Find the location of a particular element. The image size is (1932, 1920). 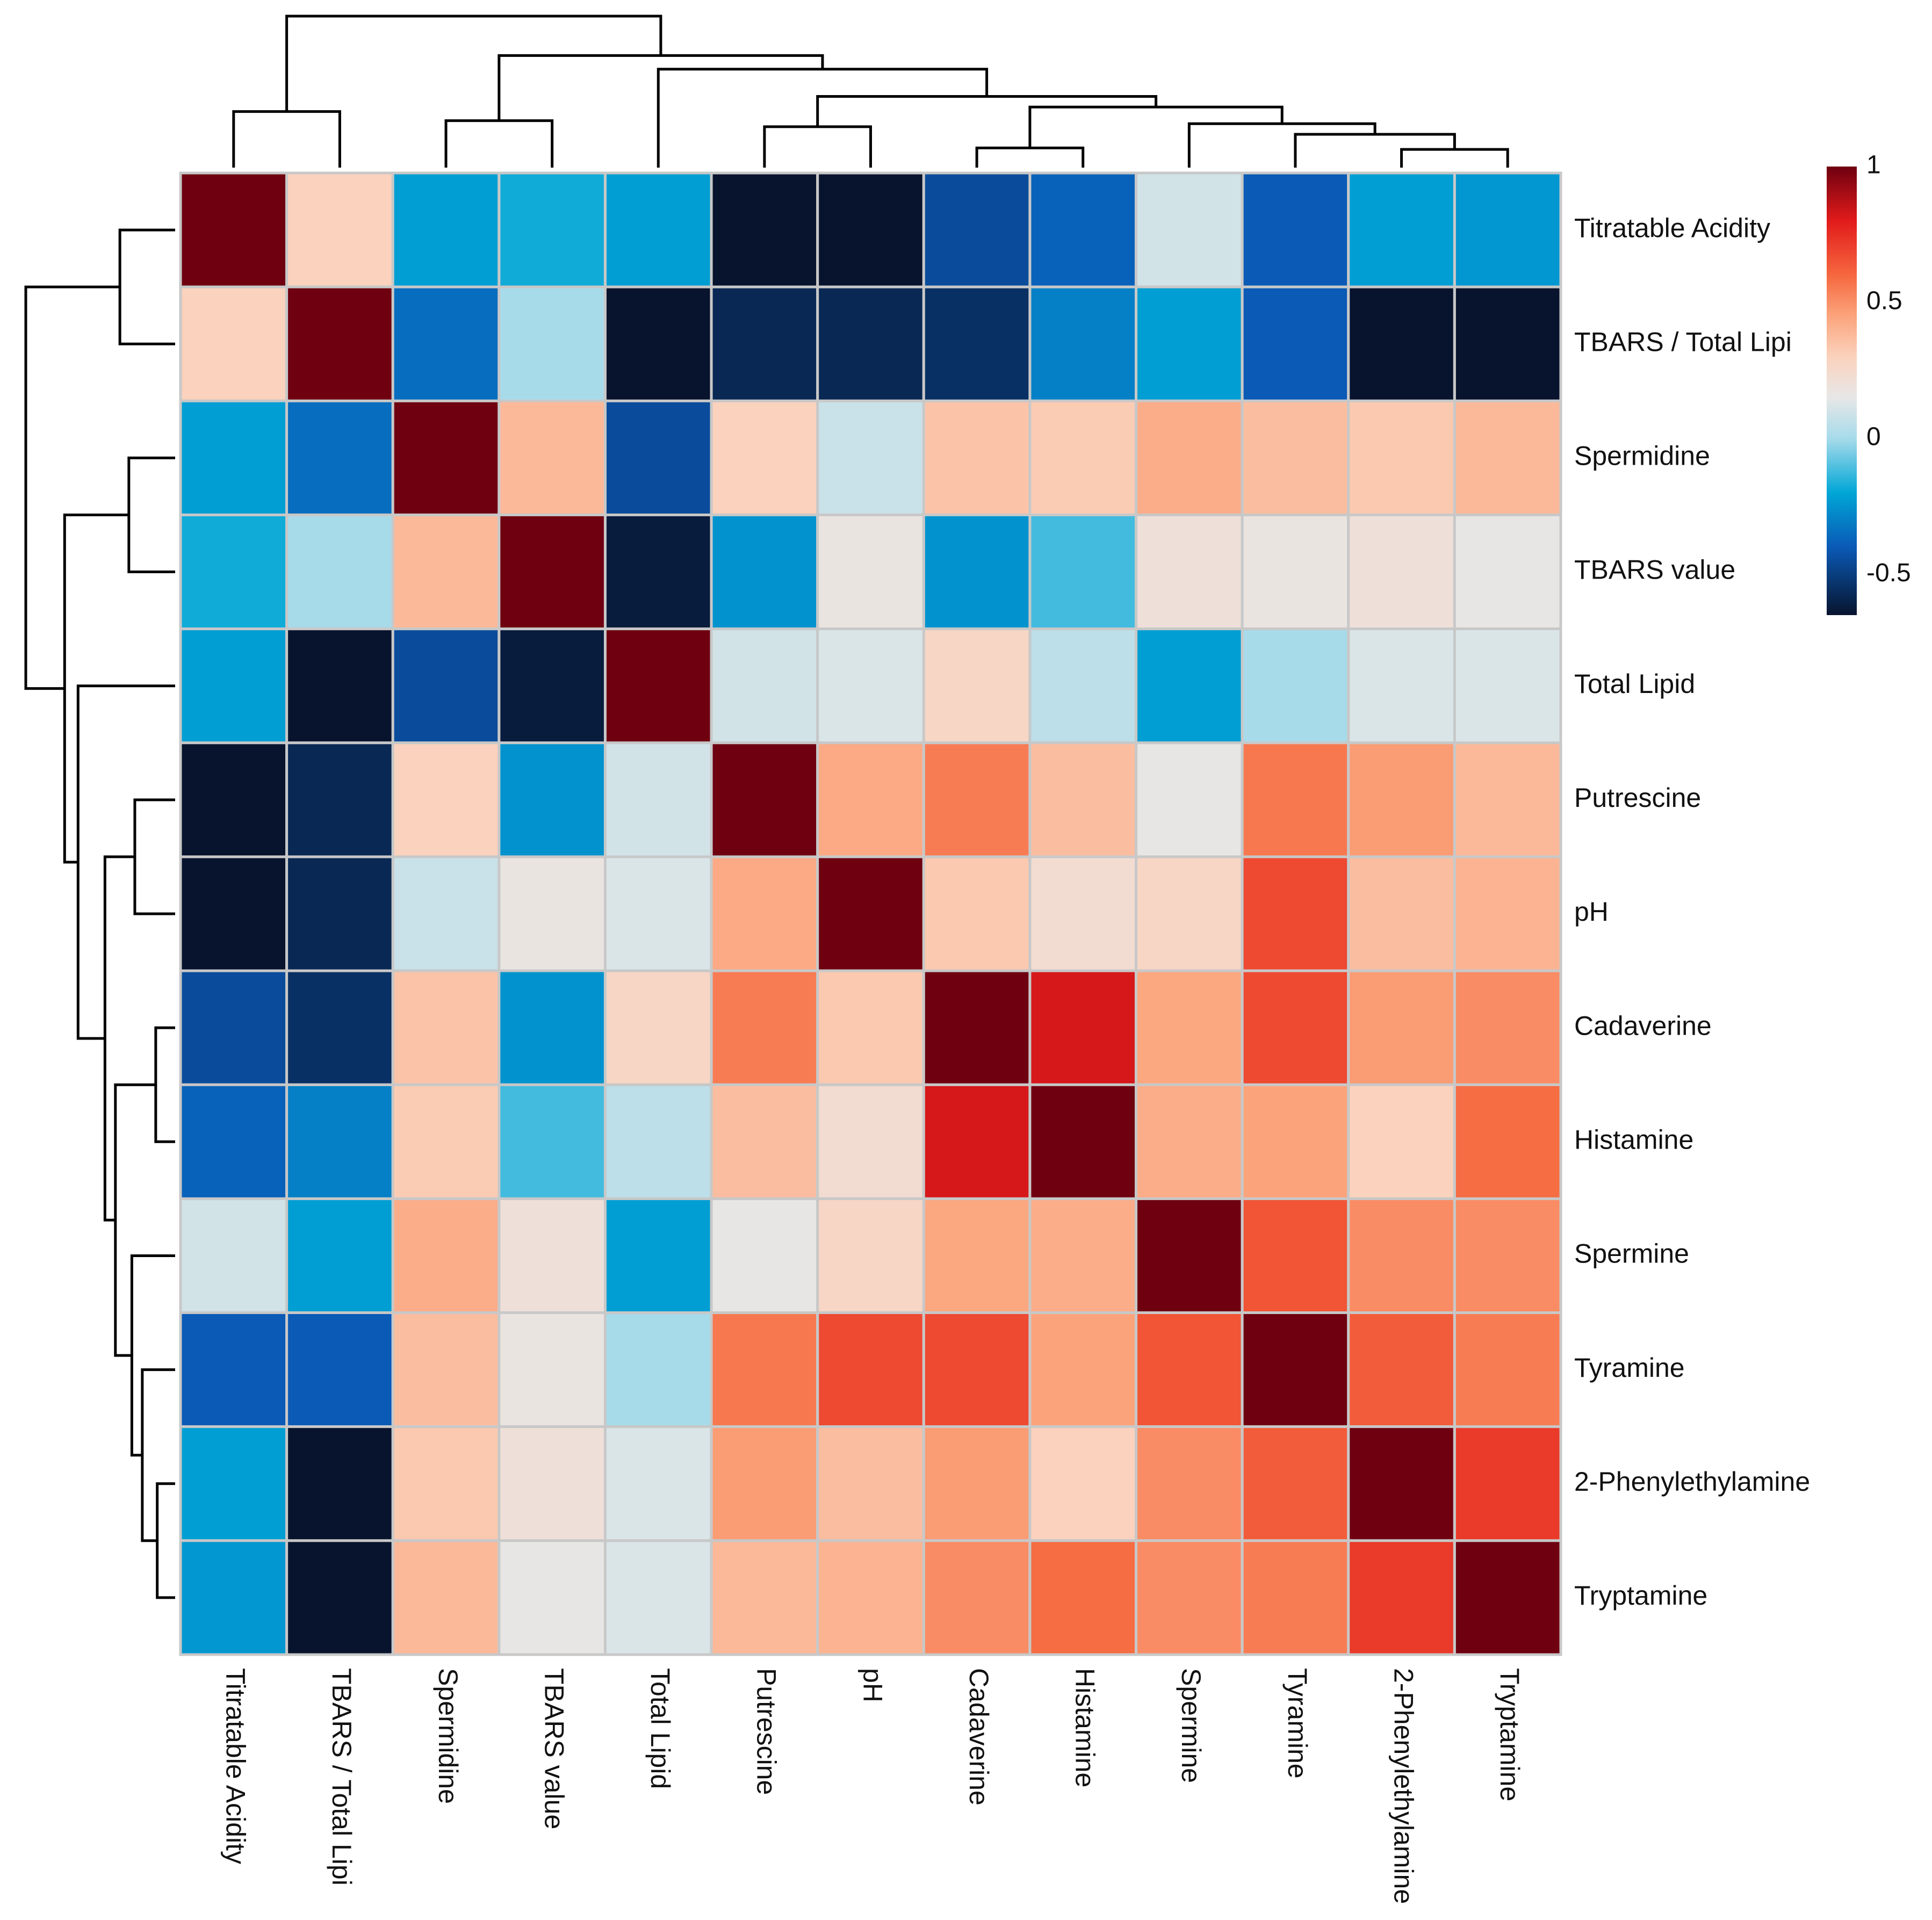

row-label: Titratable Acidity is located at coordinates (1672, 228).